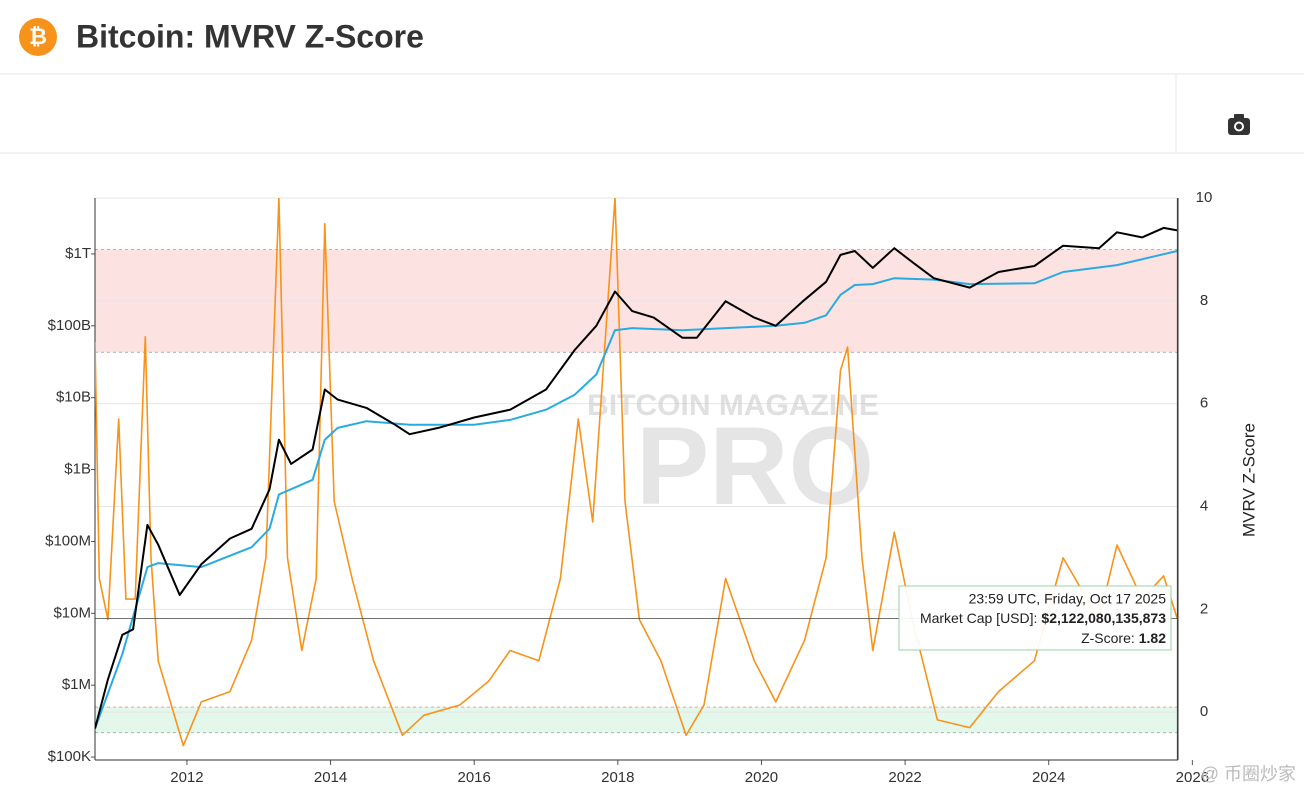 The height and width of the screenshot is (805, 1304). What do you see at coordinates (1108, 638) in the screenshot?
I see `tooltip-label: Z-Score:` at bounding box center [1108, 638].